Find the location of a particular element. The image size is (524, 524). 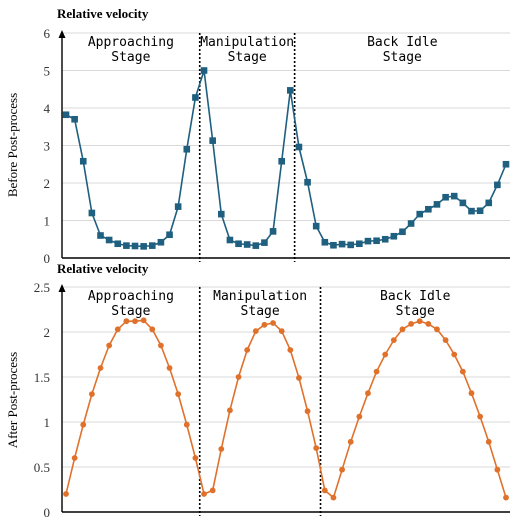

y-tick-label: 2.5 is located at coordinates (42, 287).